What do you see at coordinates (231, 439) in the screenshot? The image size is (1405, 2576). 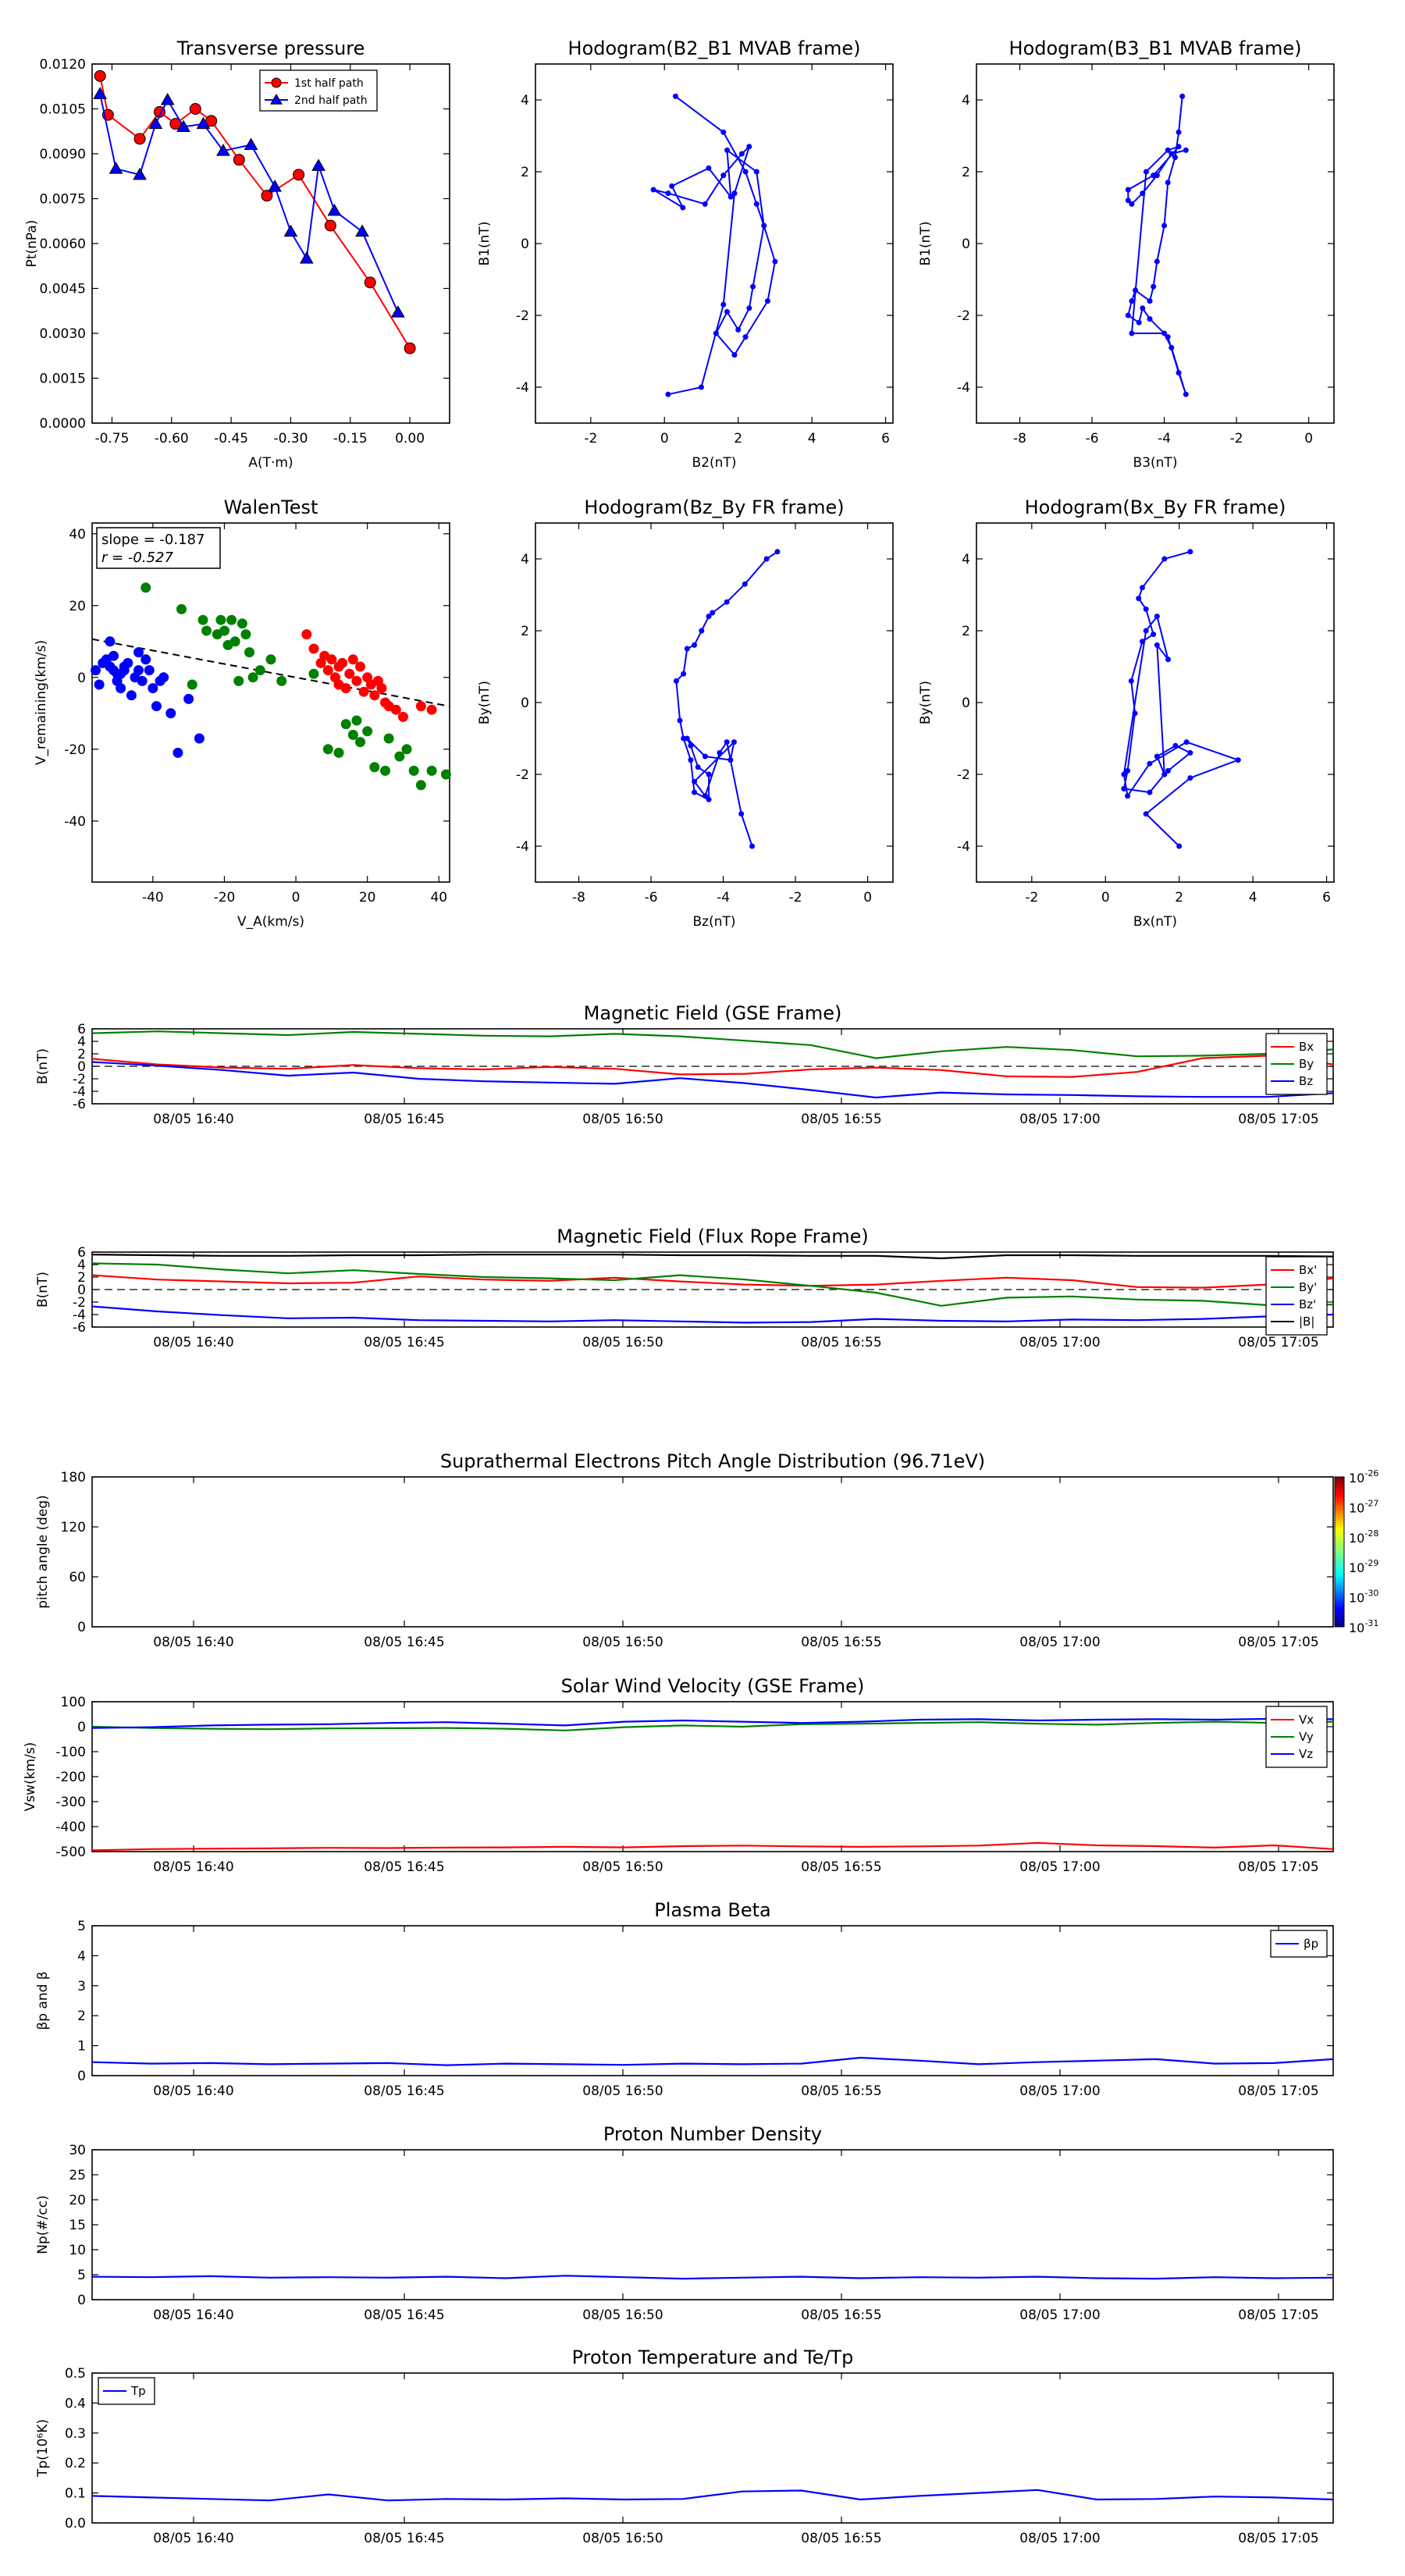 I see `x-tick-label: -0.45` at bounding box center [231, 439].